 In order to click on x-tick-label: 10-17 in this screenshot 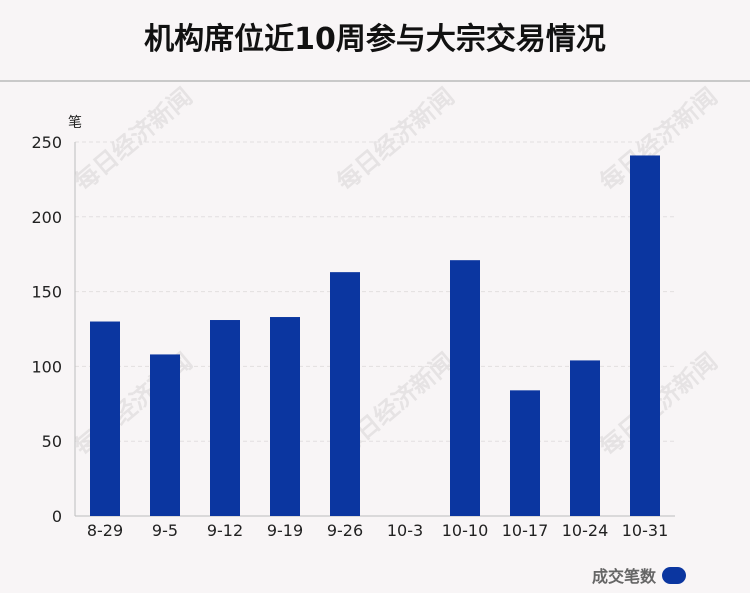, I will do `click(525, 530)`.